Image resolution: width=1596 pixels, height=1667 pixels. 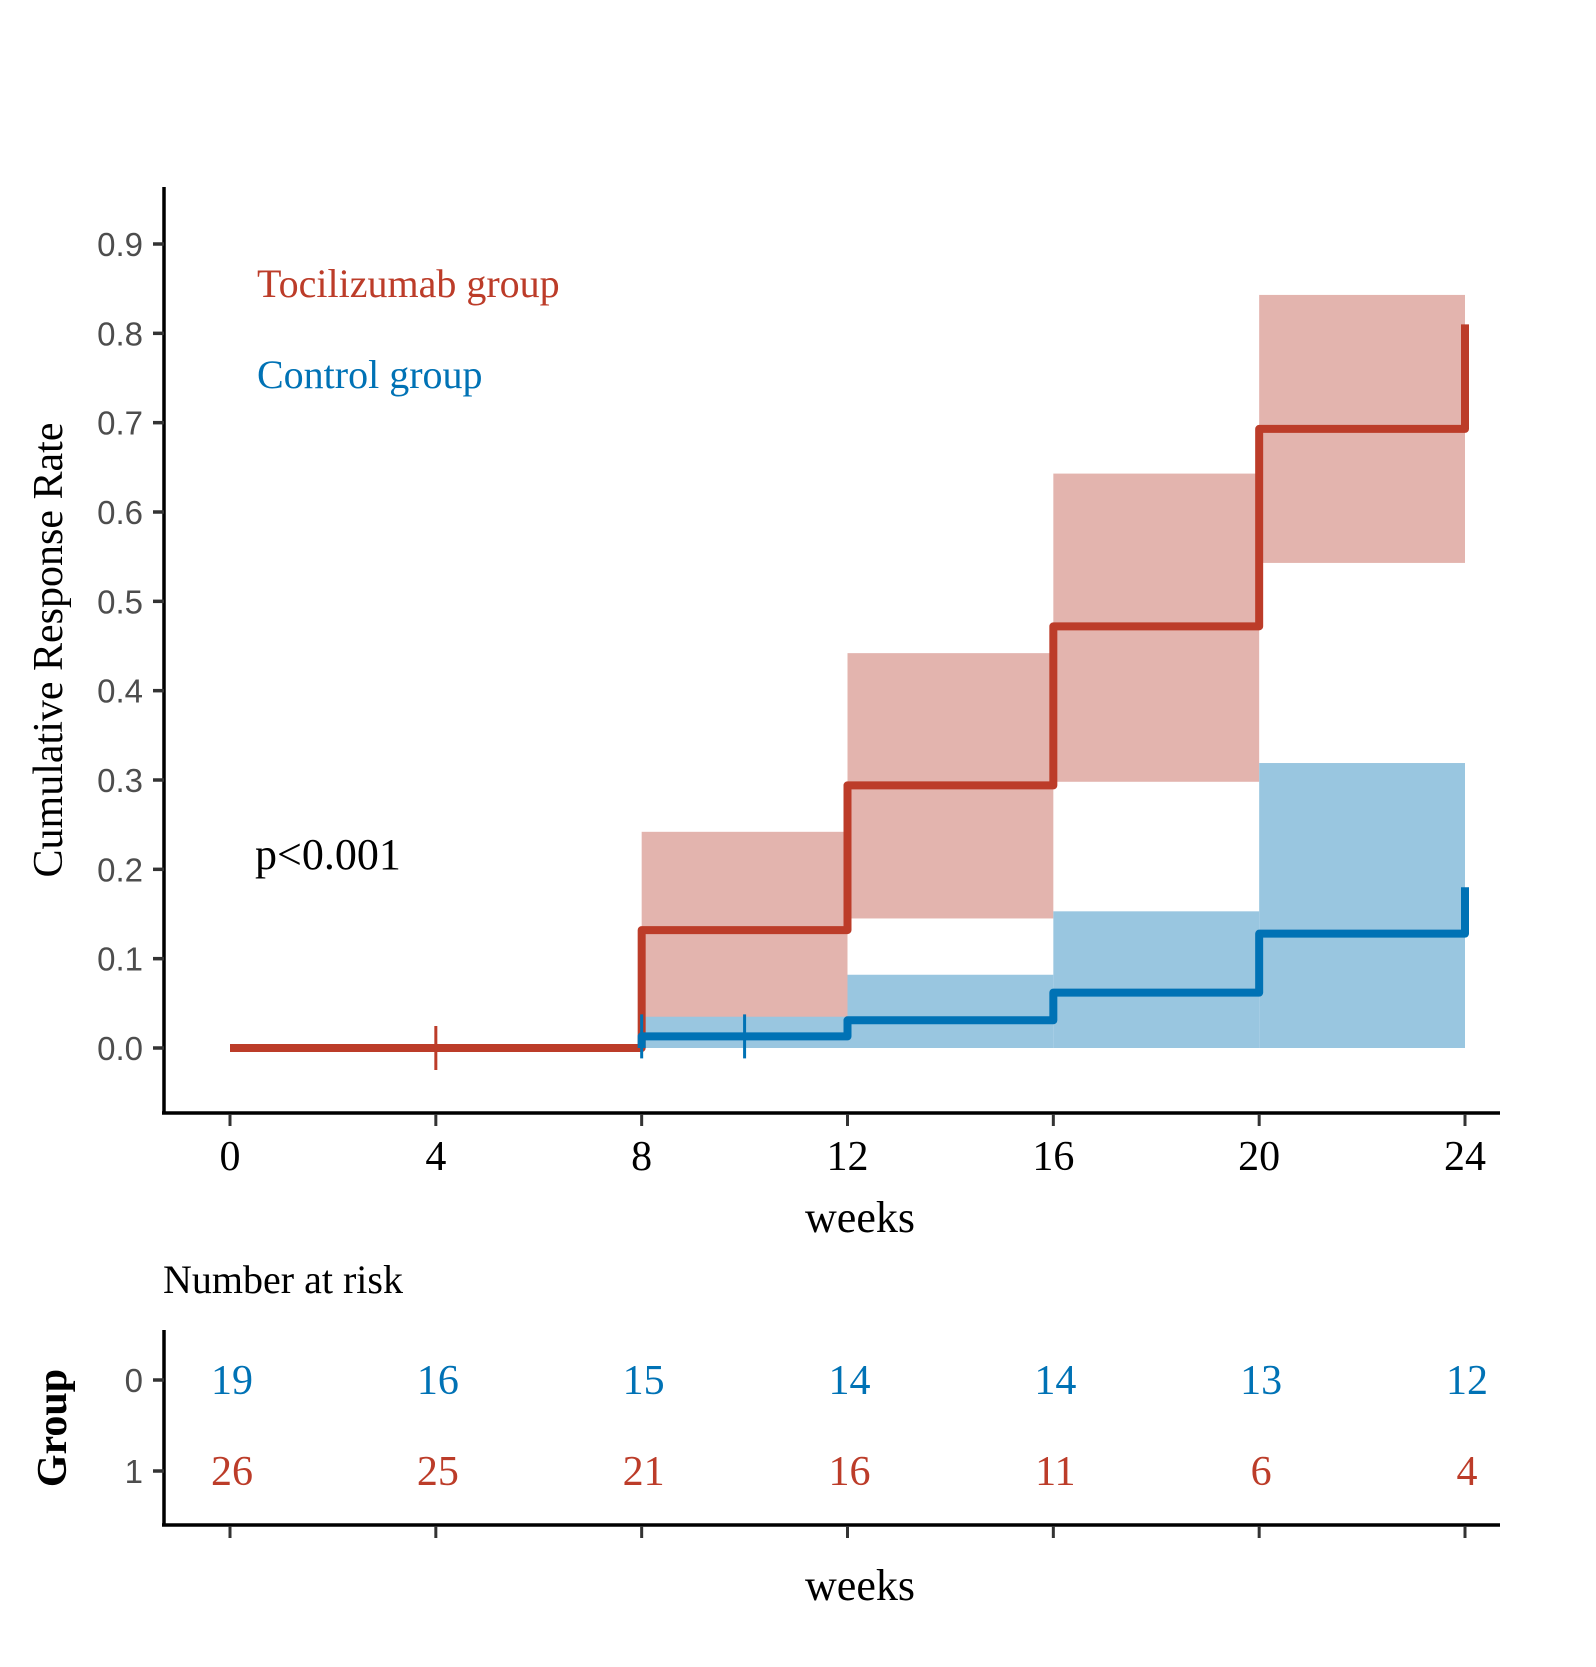 I want to click on risk-table-title: Number at risk, so click(x=283, y=1279).